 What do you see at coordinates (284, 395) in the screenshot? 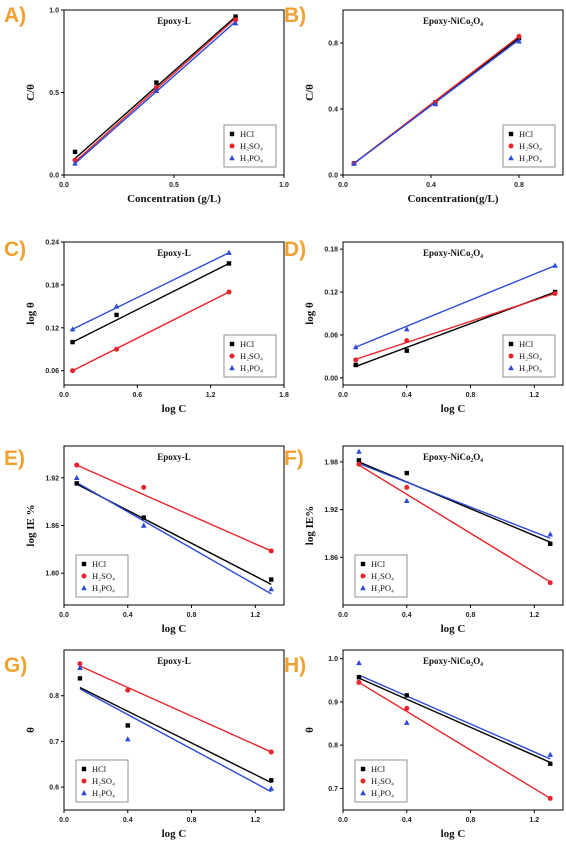
I see `x-tick-label: 1.8` at bounding box center [284, 395].